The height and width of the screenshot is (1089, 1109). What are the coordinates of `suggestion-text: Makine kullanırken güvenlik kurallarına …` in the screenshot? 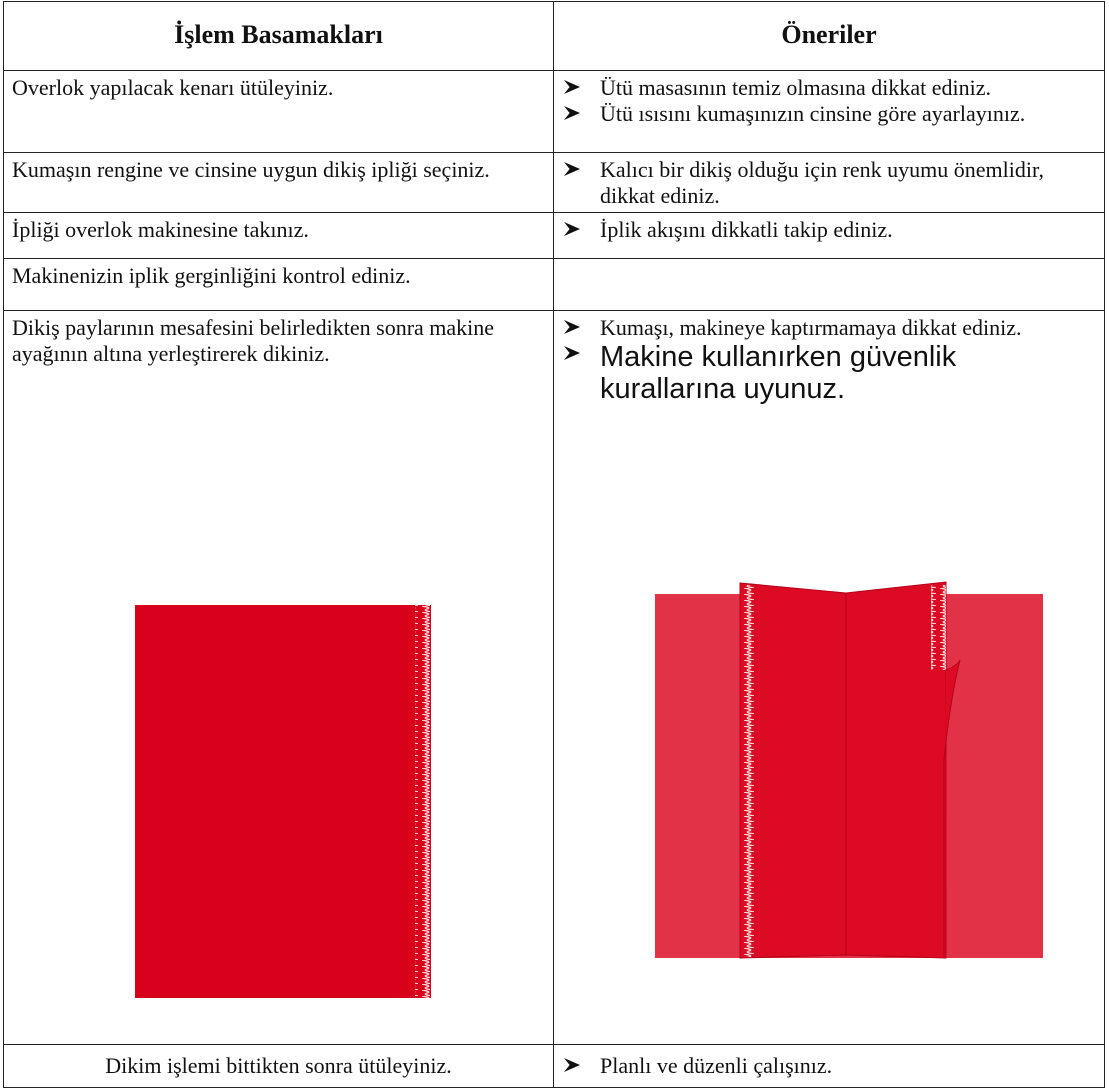 It's located at (778, 373).